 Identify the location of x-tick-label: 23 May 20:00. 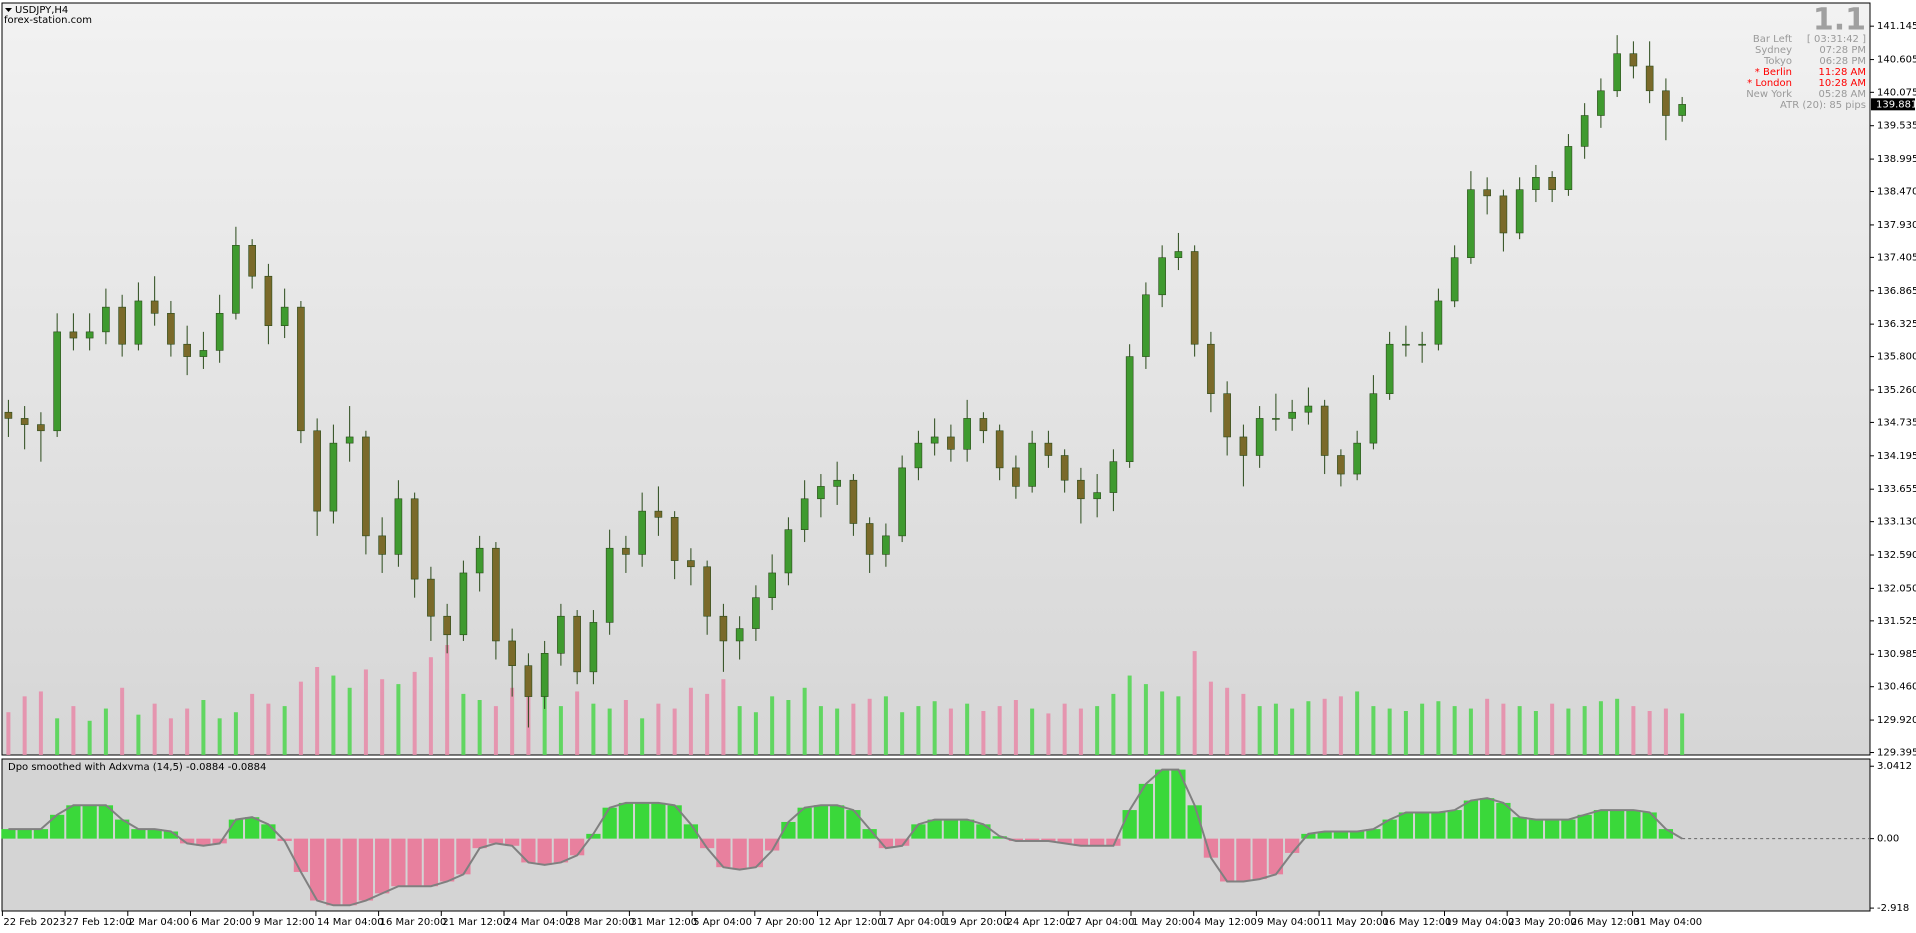
(1542, 922).